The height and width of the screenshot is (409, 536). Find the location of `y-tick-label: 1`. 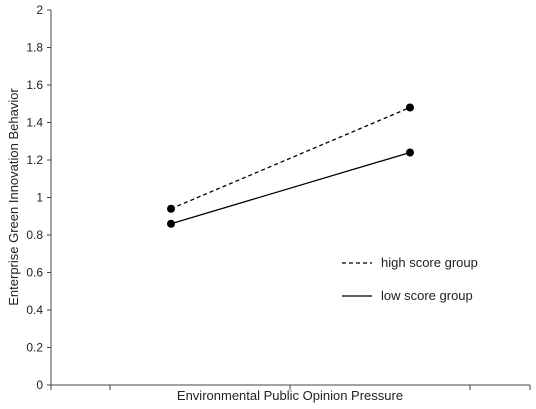

y-tick-label: 1 is located at coordinates (39, 198).